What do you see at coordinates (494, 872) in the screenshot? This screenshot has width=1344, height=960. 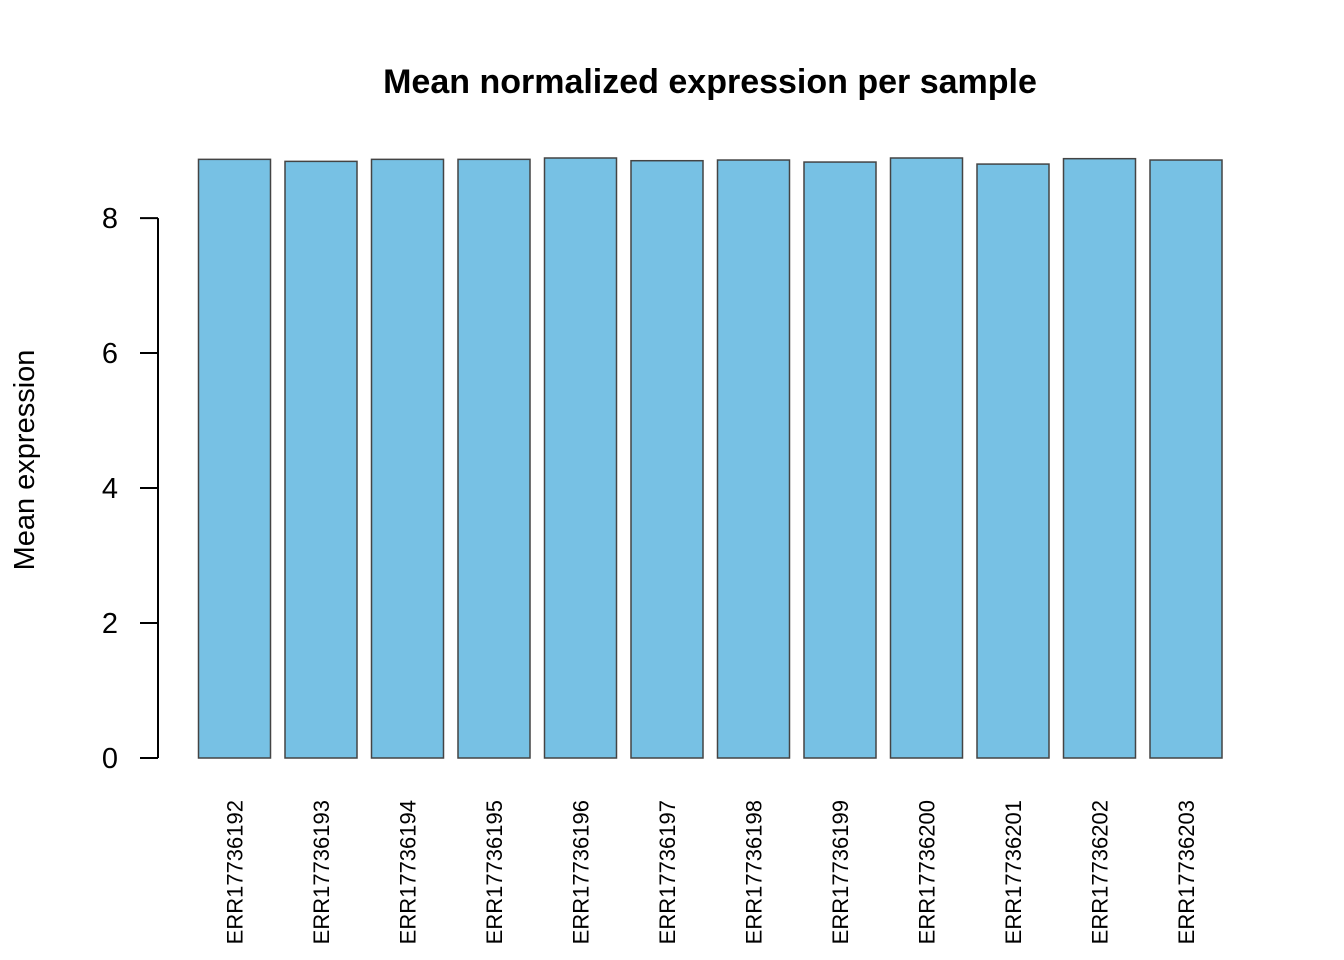 I see `x-tick-label: ERR17736195` at bounding box center [494, 872].